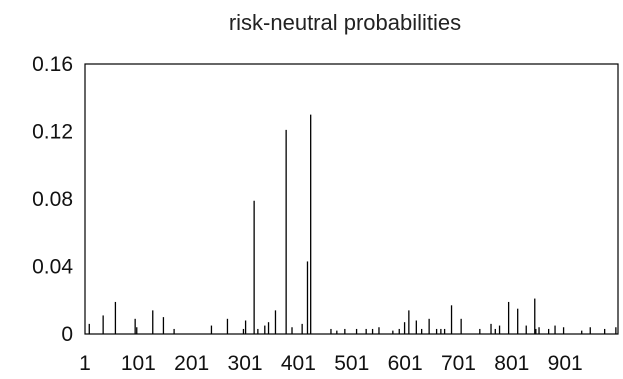 This screenshot has width=623, height=379. What do you see at coordinates (345, 22) in the screenshot?
I see `chart-title: risk-neutral probabilities` at bounding box center [345, 22].